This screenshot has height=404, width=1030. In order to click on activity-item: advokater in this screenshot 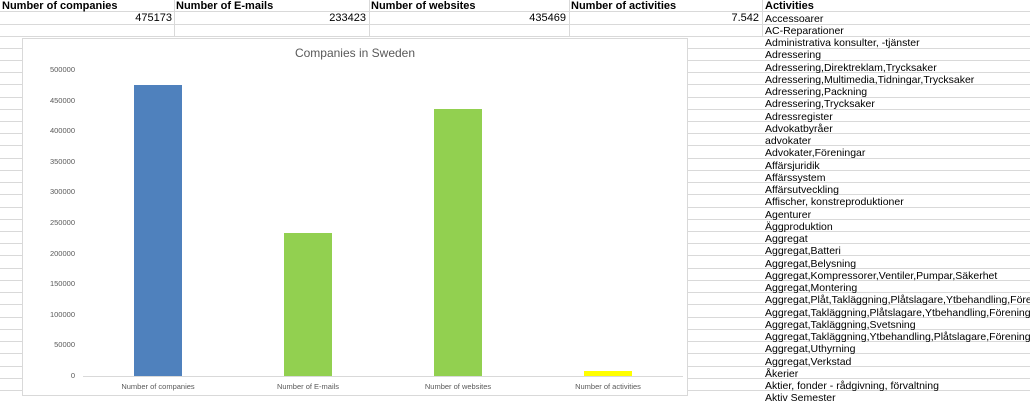, I will do `click(788, 141)`.